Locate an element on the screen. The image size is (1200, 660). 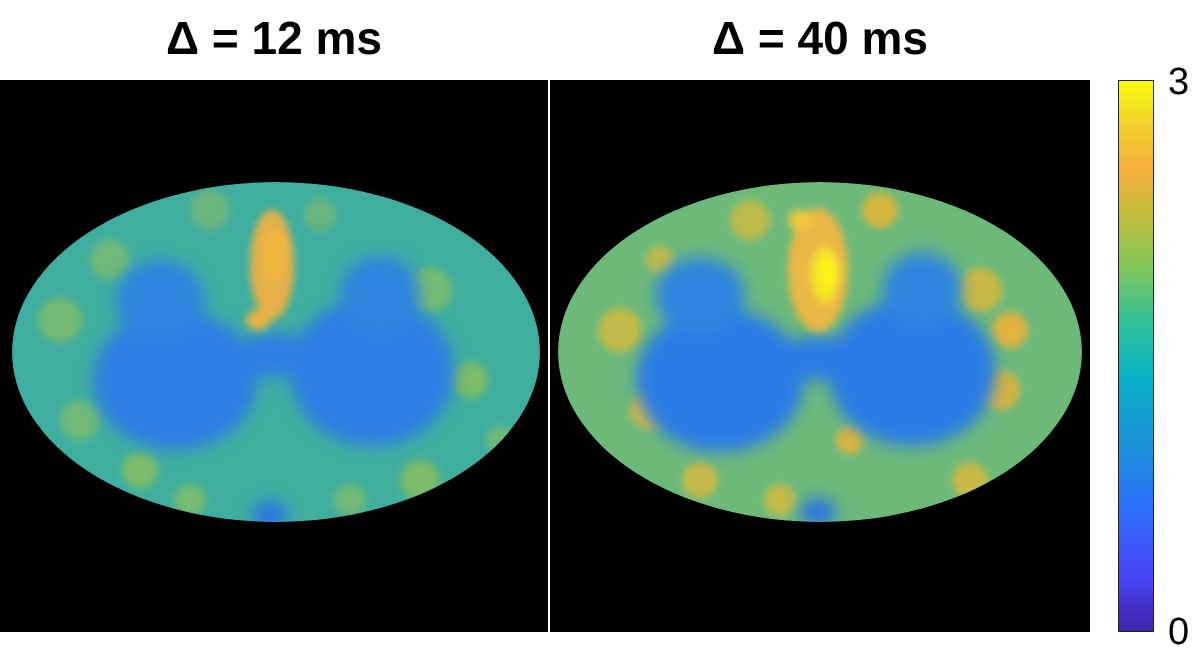
colorbar-min-label: 0 is located at coordinates (1179, 632).